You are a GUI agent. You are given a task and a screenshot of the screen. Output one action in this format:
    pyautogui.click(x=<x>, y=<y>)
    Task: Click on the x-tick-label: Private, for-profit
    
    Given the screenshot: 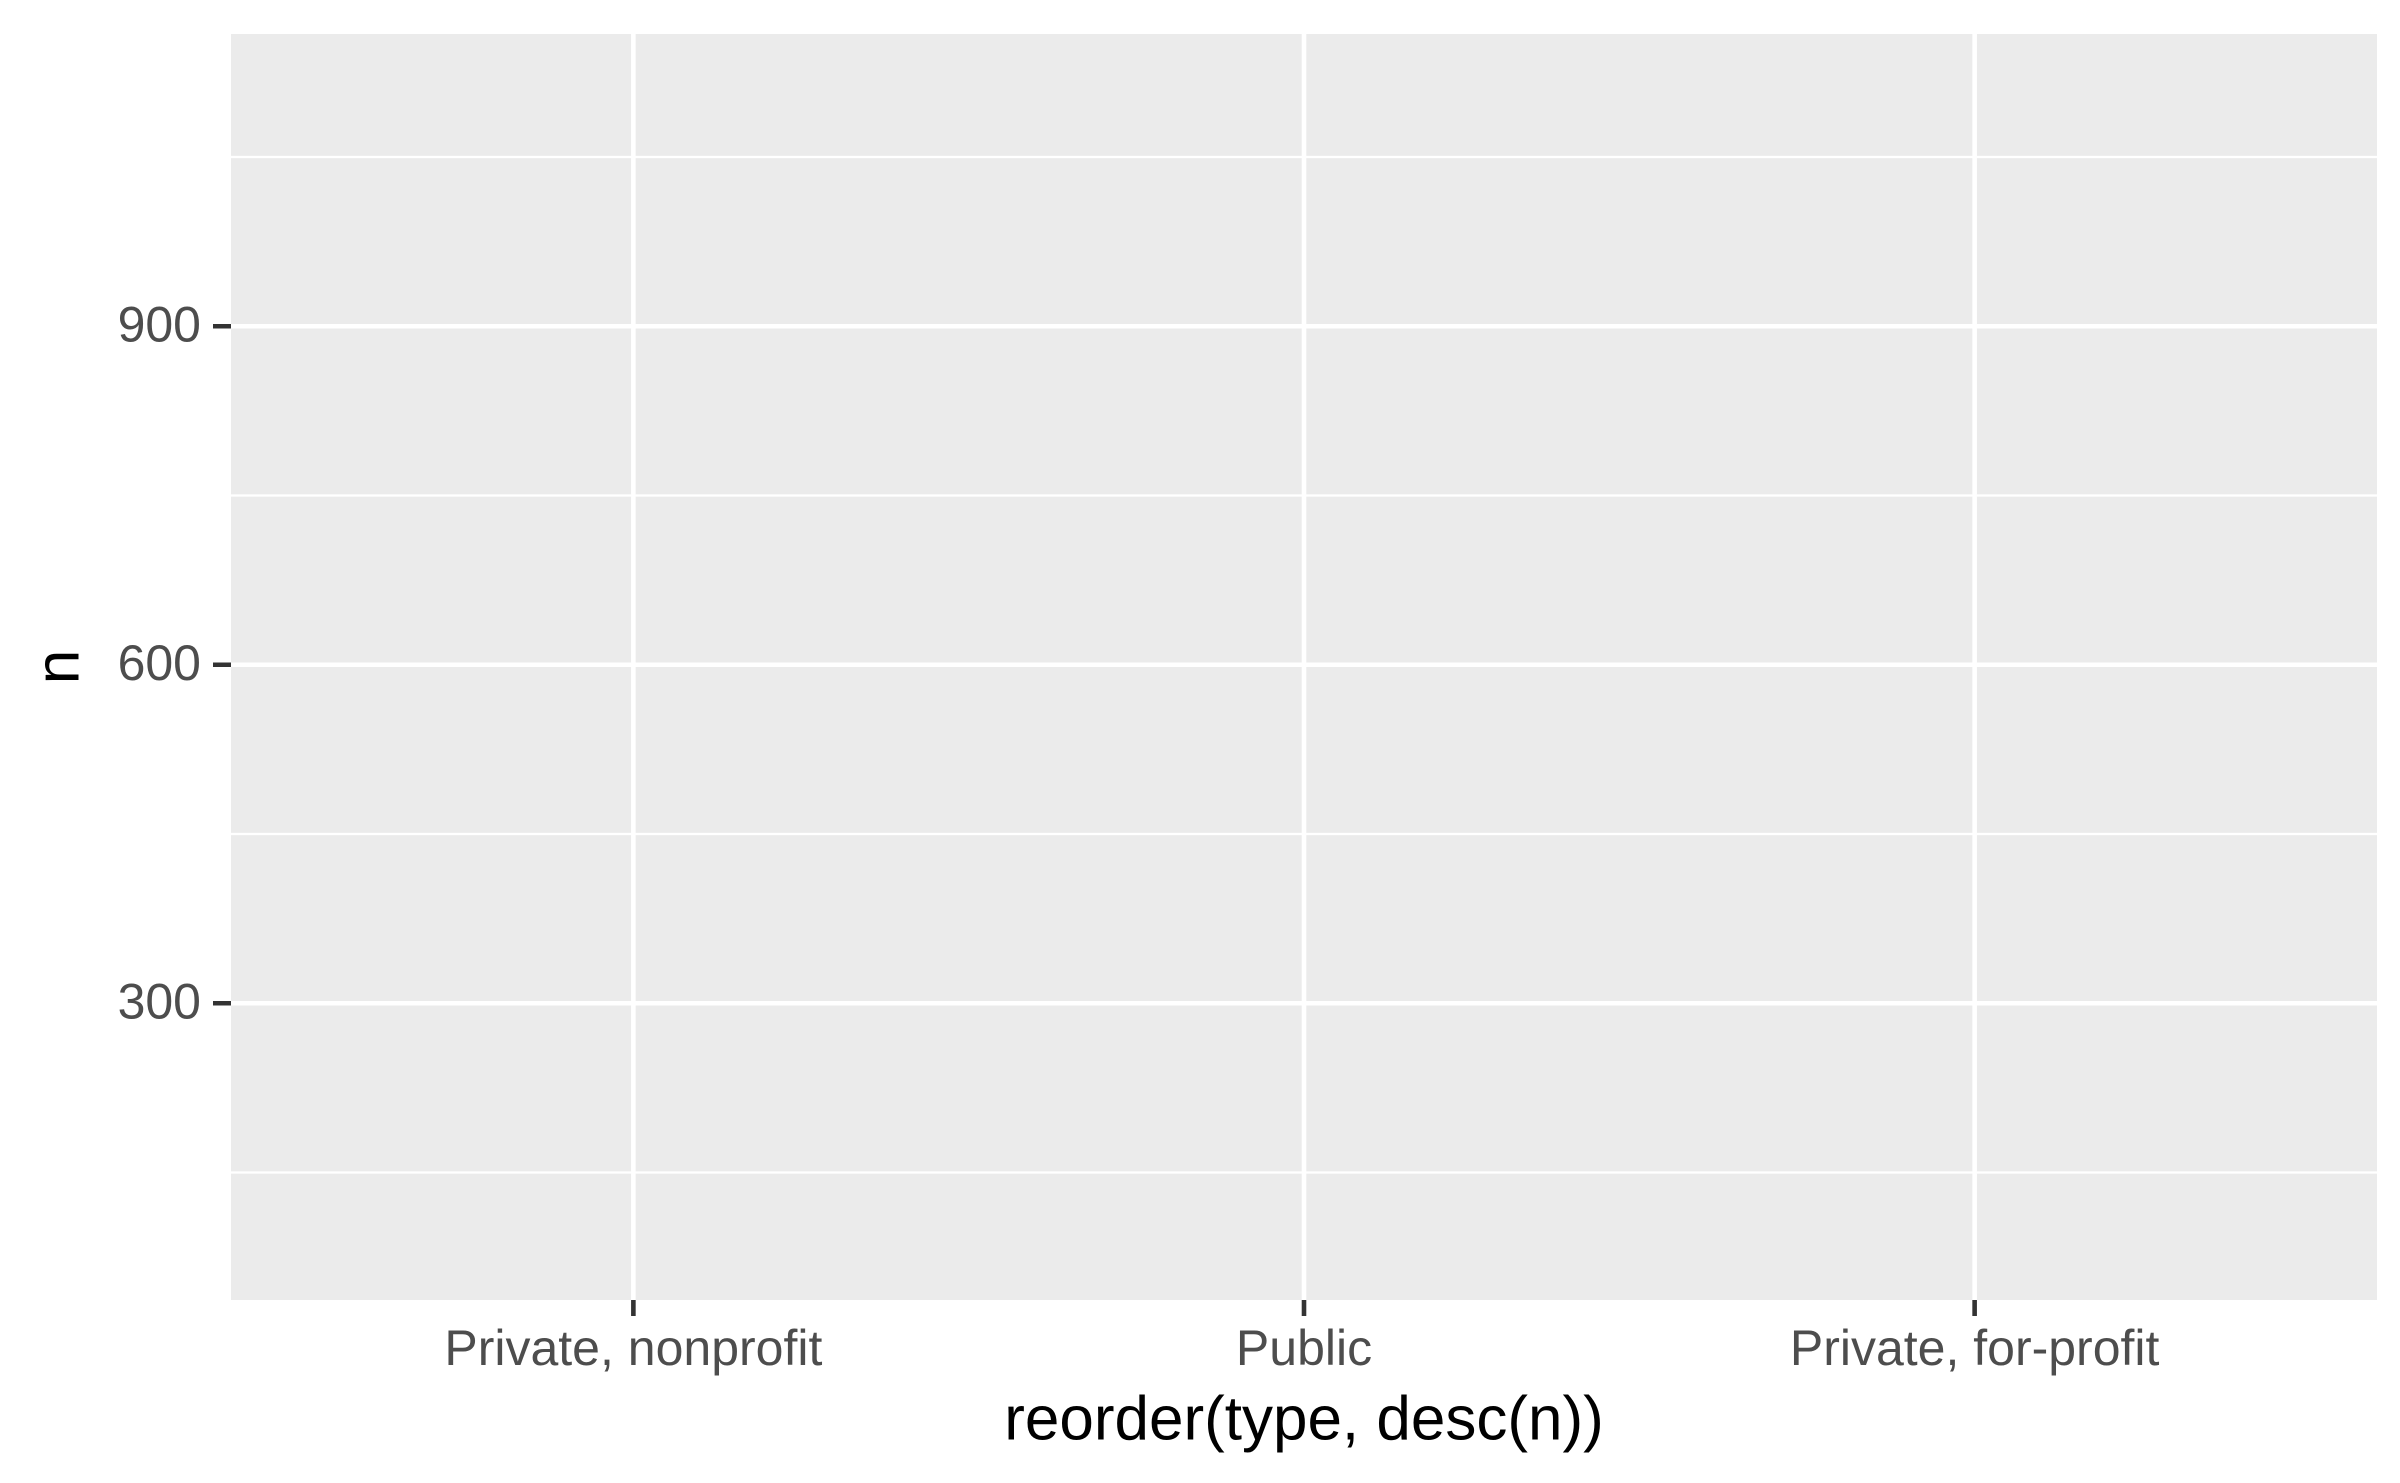 What is the action you would take?
    pyautogui.click(x=1975, y=1348)
    